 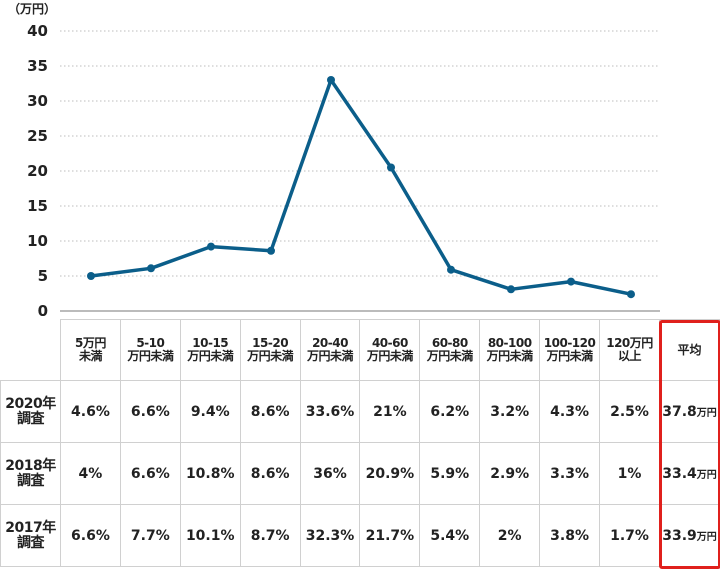 I want to click on average-unit: 万円, so click(x=706, y=413).